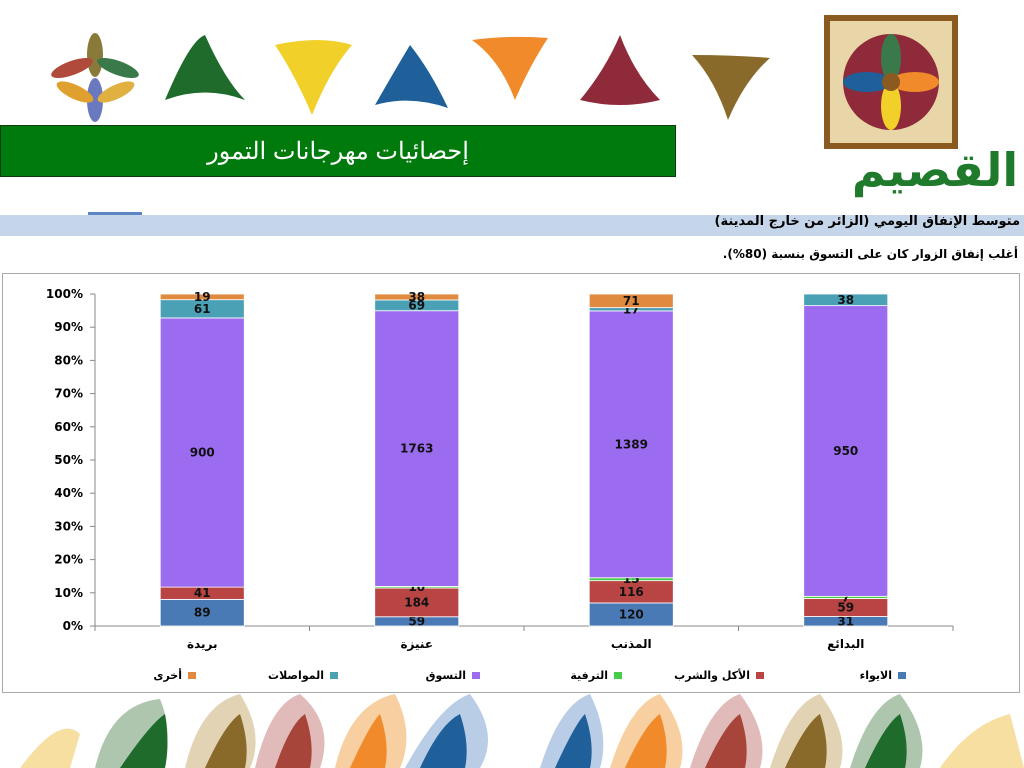 Image resolution: width=1024 pixels, height=768 pixels. Describe the element at coordinates (921, 106) in the screenshot. I see `qassim-logo: القصيم` at that location.